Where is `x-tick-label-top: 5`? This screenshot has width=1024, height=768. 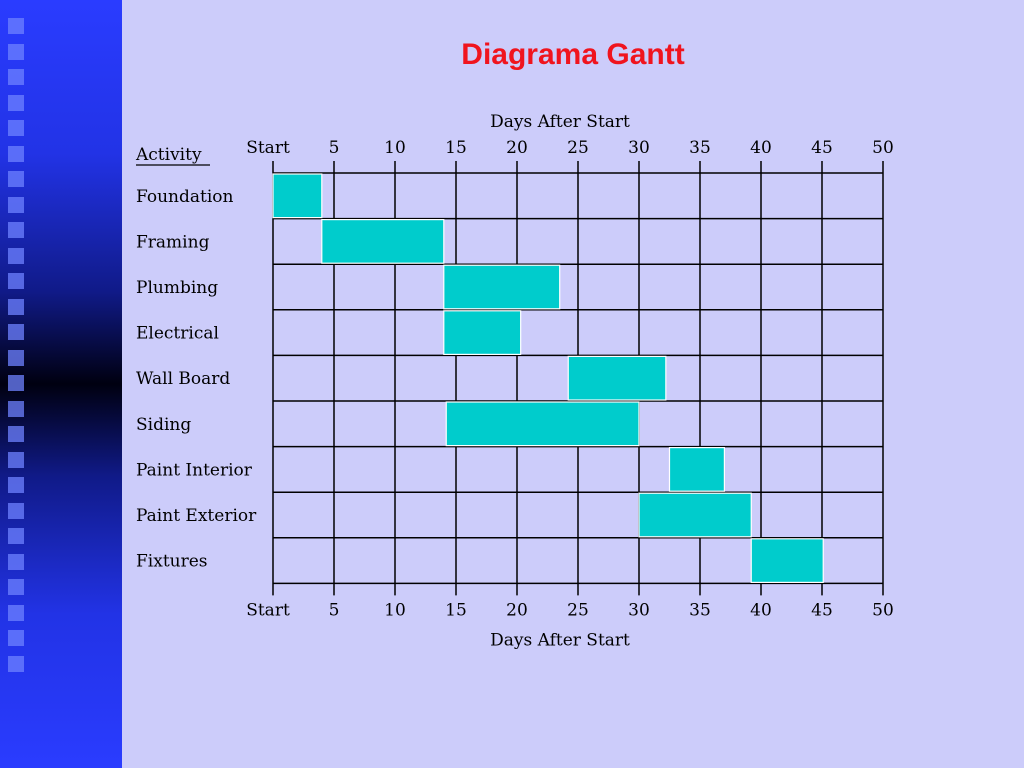
x-tick-label-top: 5 is located at coordinates (334, 148).